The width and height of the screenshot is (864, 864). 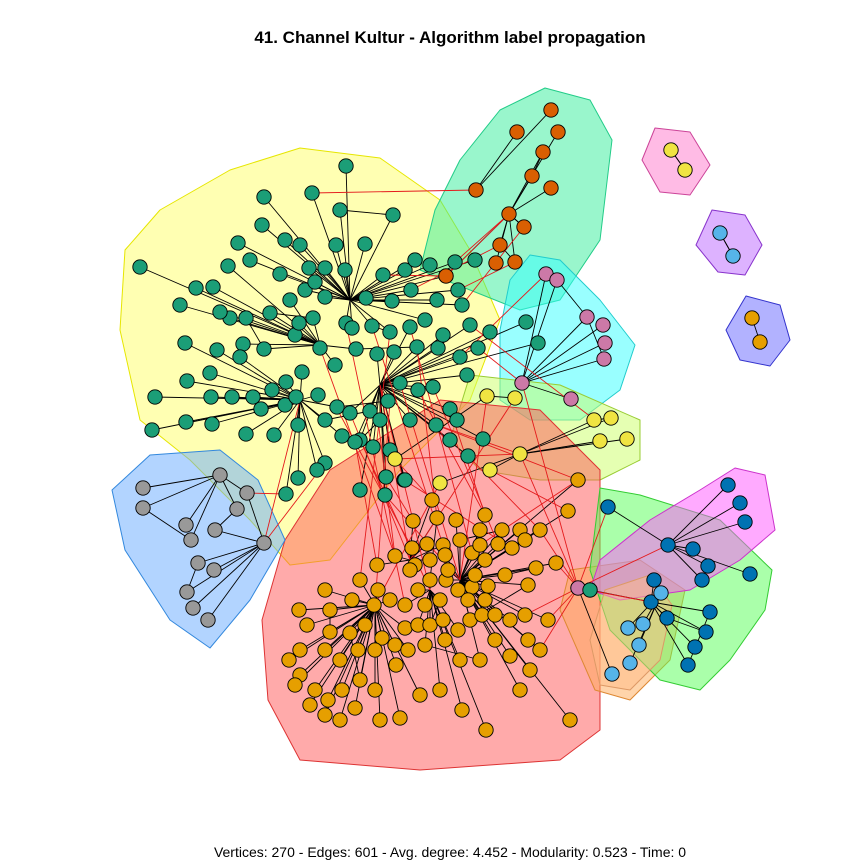 I want to click on community-cyan-node, so click(x=605, y=343).